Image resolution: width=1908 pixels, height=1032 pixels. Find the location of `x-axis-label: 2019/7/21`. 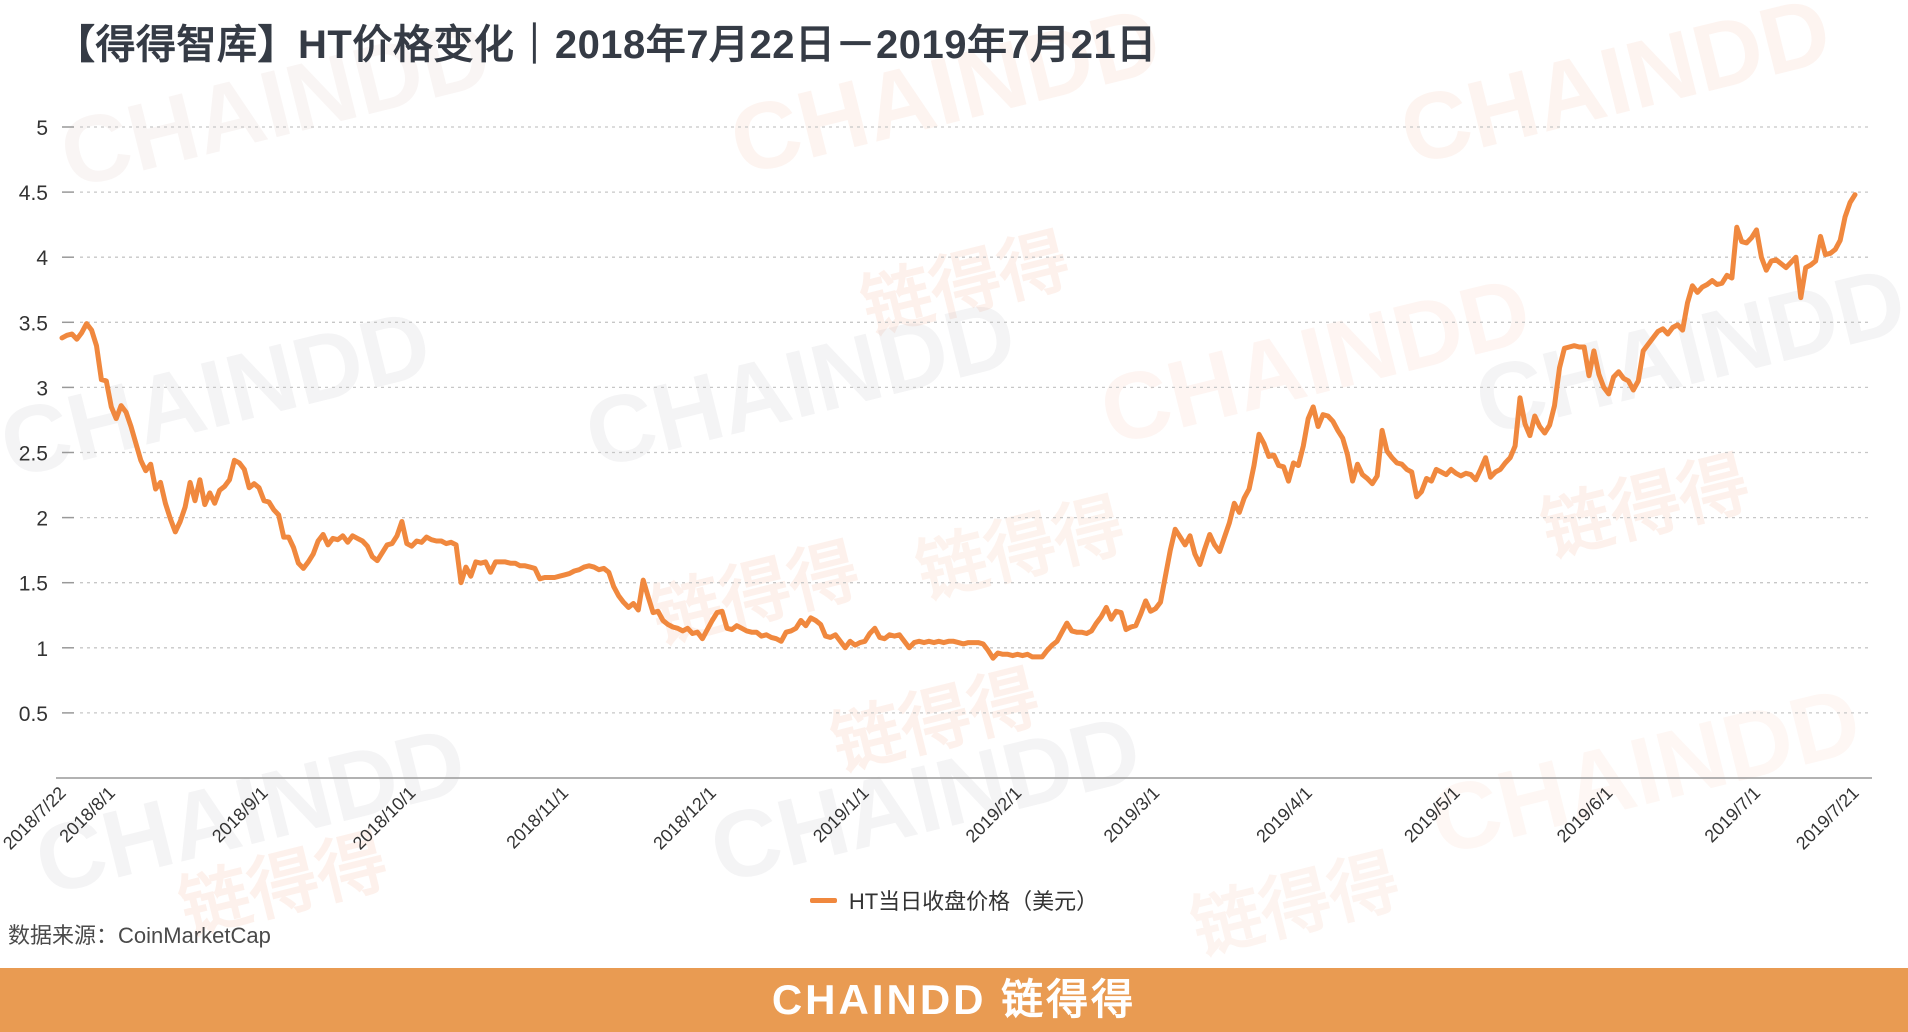

x-axis-label: 2019/7/21 is located at coordinates (1827, 818).